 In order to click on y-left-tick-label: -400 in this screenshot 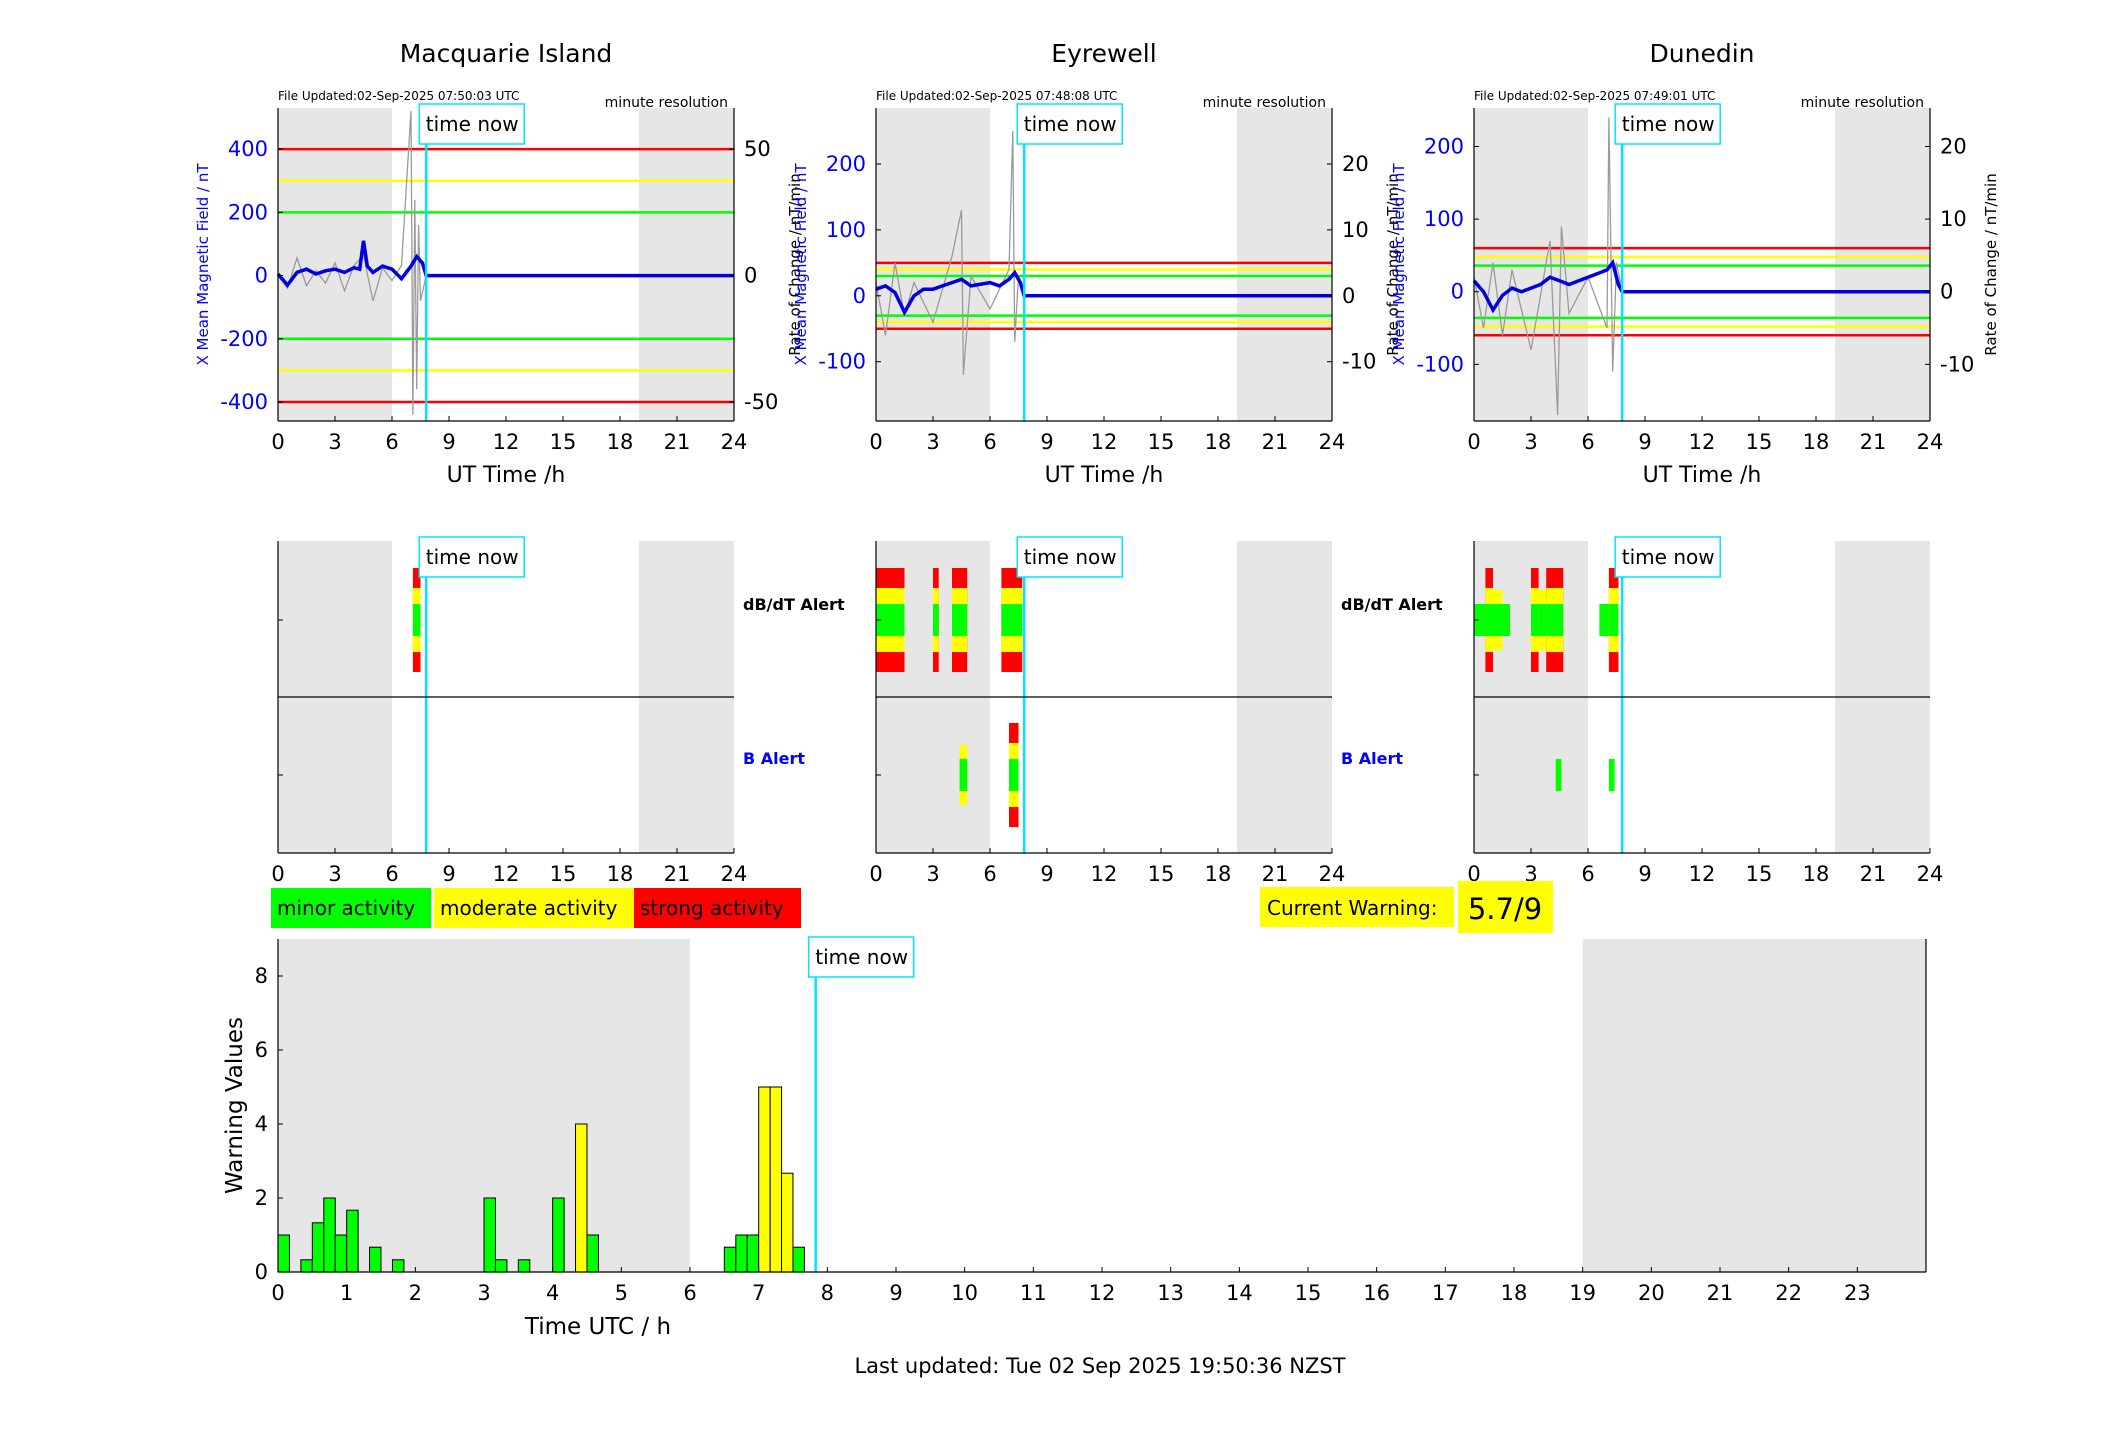, I will do `click(244, 402)`.